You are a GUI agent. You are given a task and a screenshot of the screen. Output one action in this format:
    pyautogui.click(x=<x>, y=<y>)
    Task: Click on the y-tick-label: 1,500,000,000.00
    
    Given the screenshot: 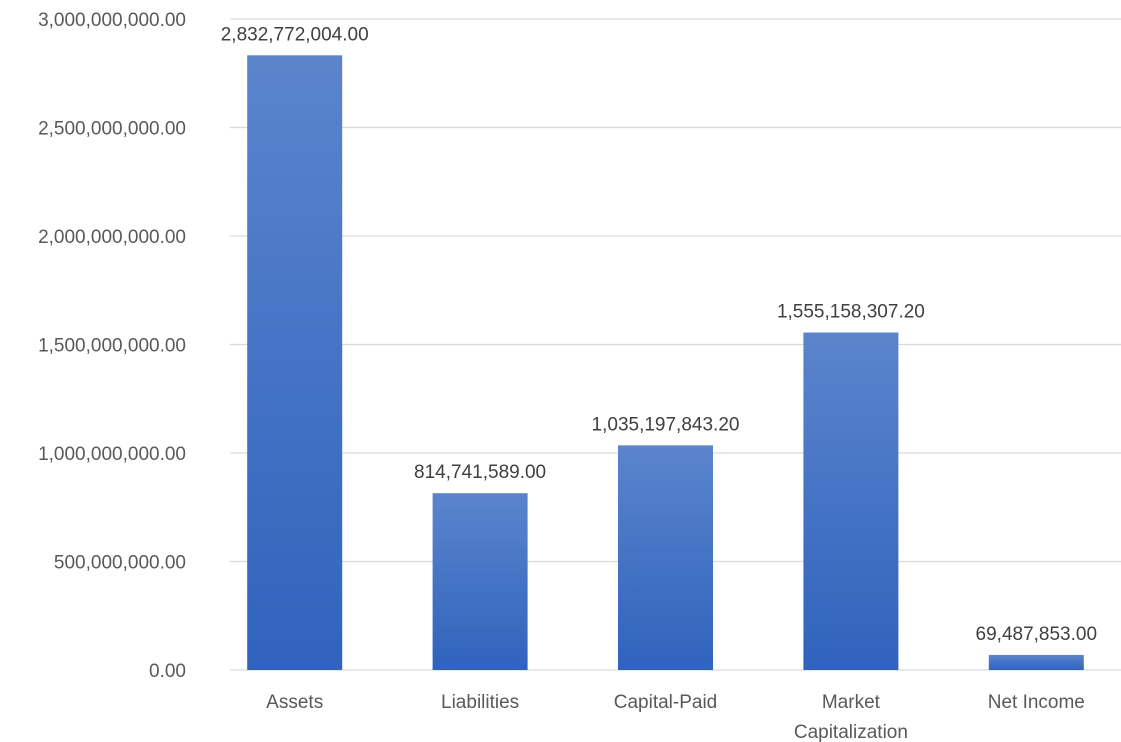 What is the action you would take?
    pyautogui.click(x=112, y=346)
    